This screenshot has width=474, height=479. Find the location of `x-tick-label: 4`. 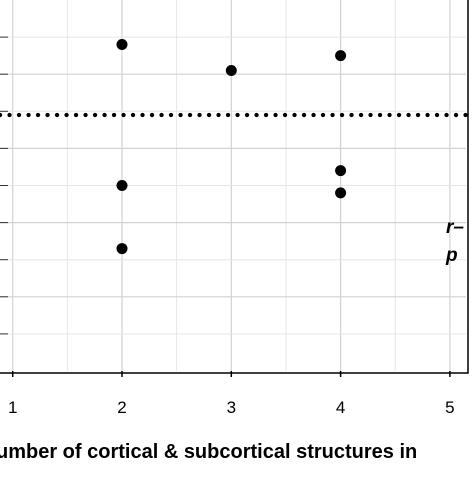

x-tick-label: 4 is located at coordinates (340, 407).